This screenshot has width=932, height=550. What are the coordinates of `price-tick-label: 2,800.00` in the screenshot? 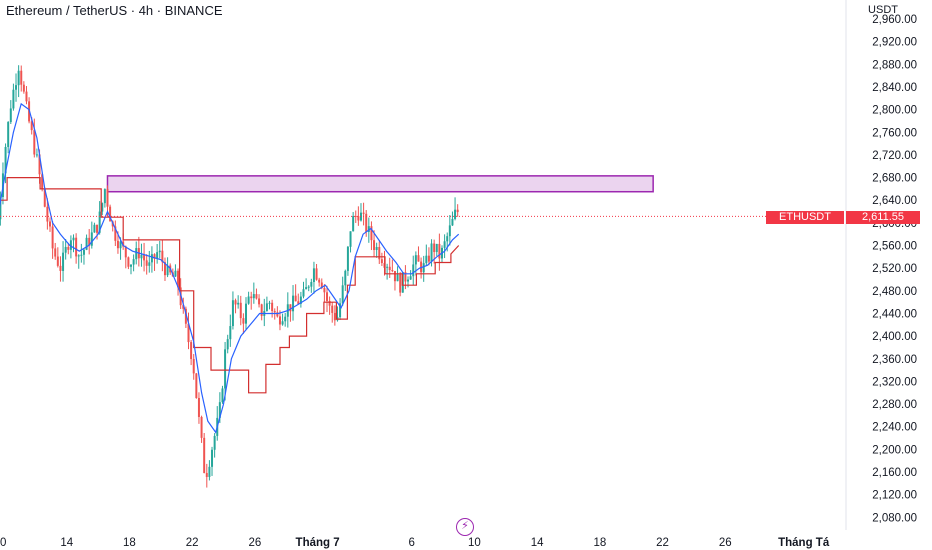 It's located at (894, 111).